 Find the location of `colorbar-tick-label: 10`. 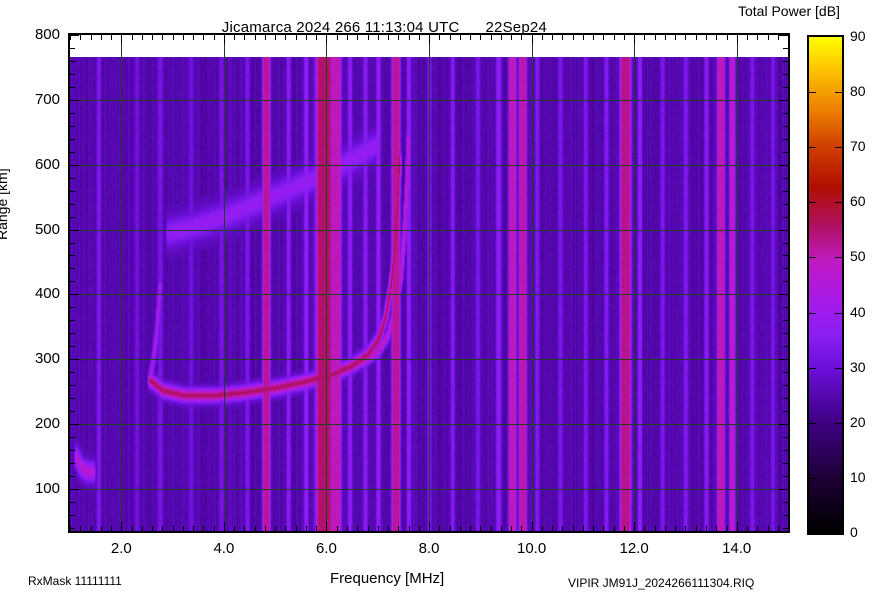

colorbar-tick-label: 10 is located at coordinates (858, 476).